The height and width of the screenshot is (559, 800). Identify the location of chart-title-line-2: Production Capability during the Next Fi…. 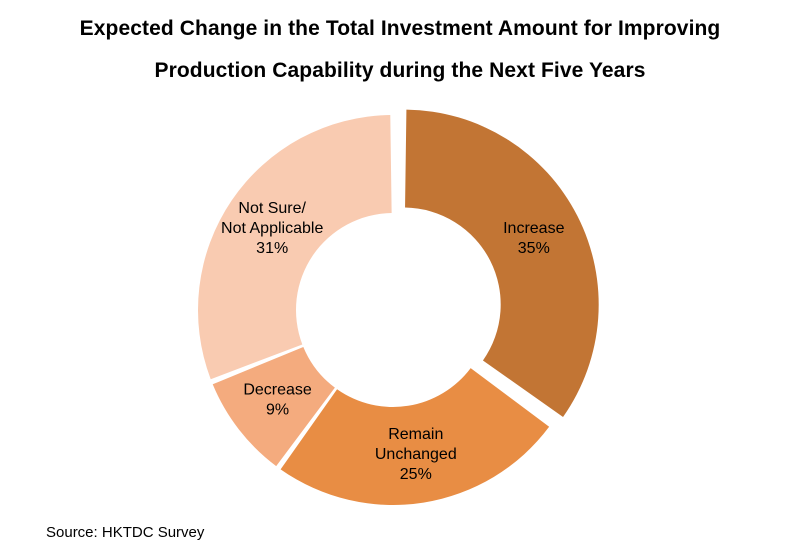
(400, 70).